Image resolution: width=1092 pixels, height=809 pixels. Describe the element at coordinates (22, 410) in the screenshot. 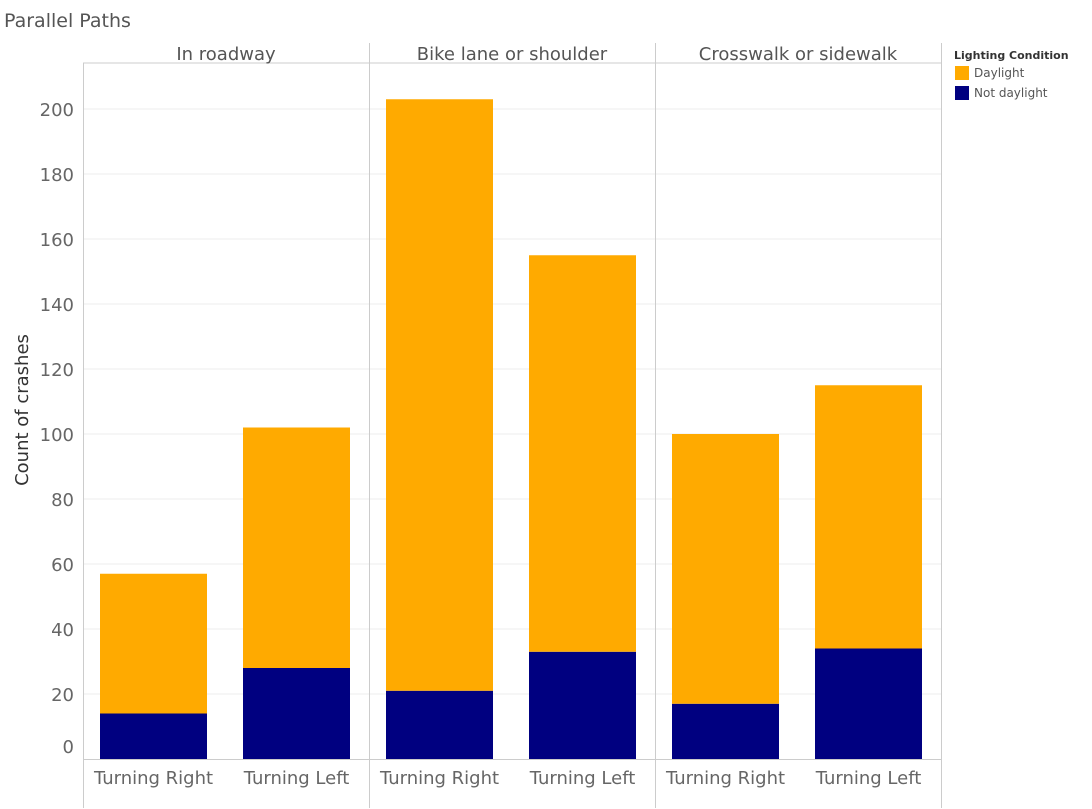

I see `y-axis-label: Count of crashes` at that location.